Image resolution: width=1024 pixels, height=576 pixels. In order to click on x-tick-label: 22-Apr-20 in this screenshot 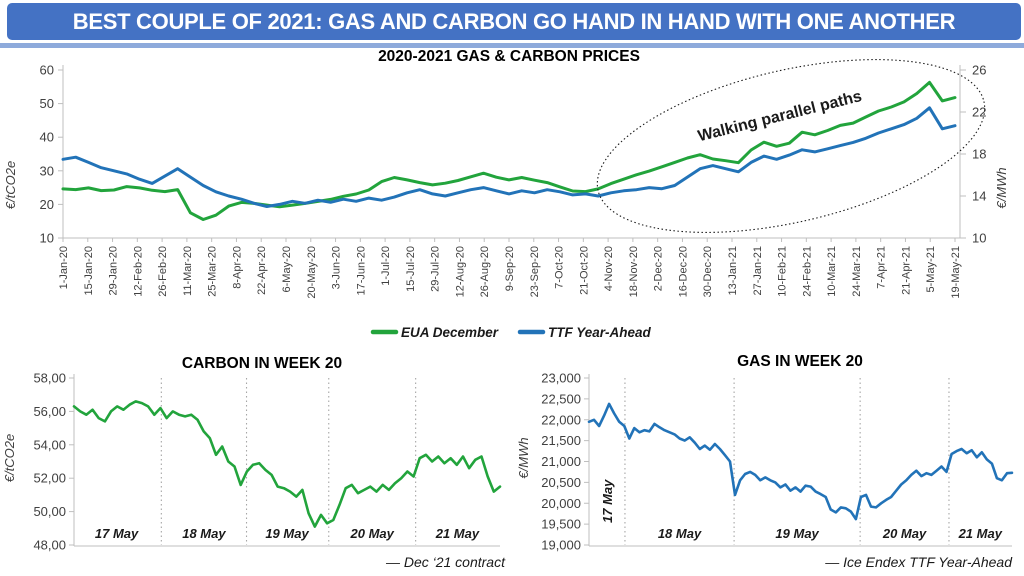, I will do `click(262, 270)`.